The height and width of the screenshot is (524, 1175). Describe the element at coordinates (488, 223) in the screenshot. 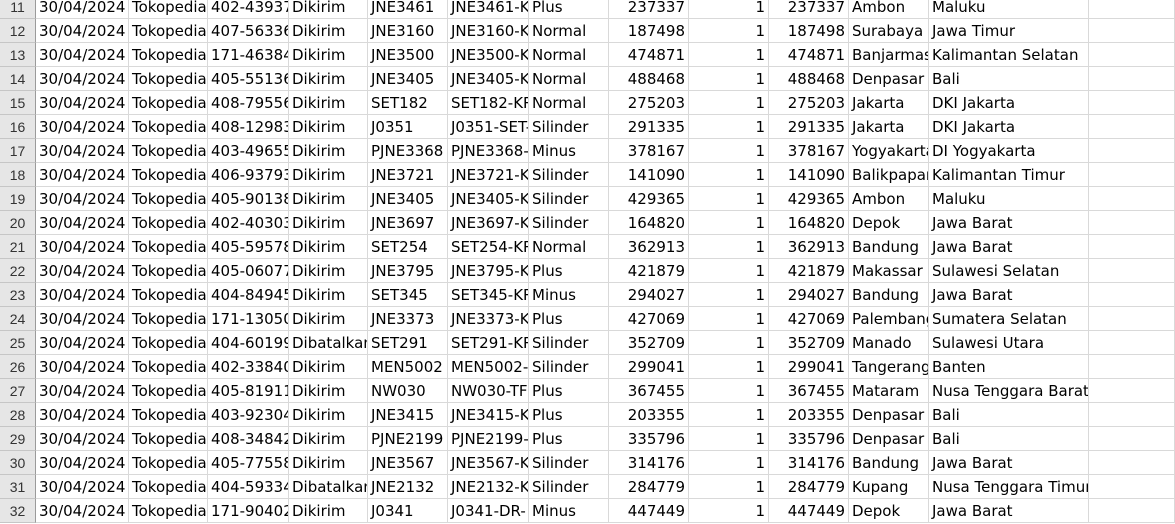

I see `cell-product-variant-code: JNE3697-K` at that location.